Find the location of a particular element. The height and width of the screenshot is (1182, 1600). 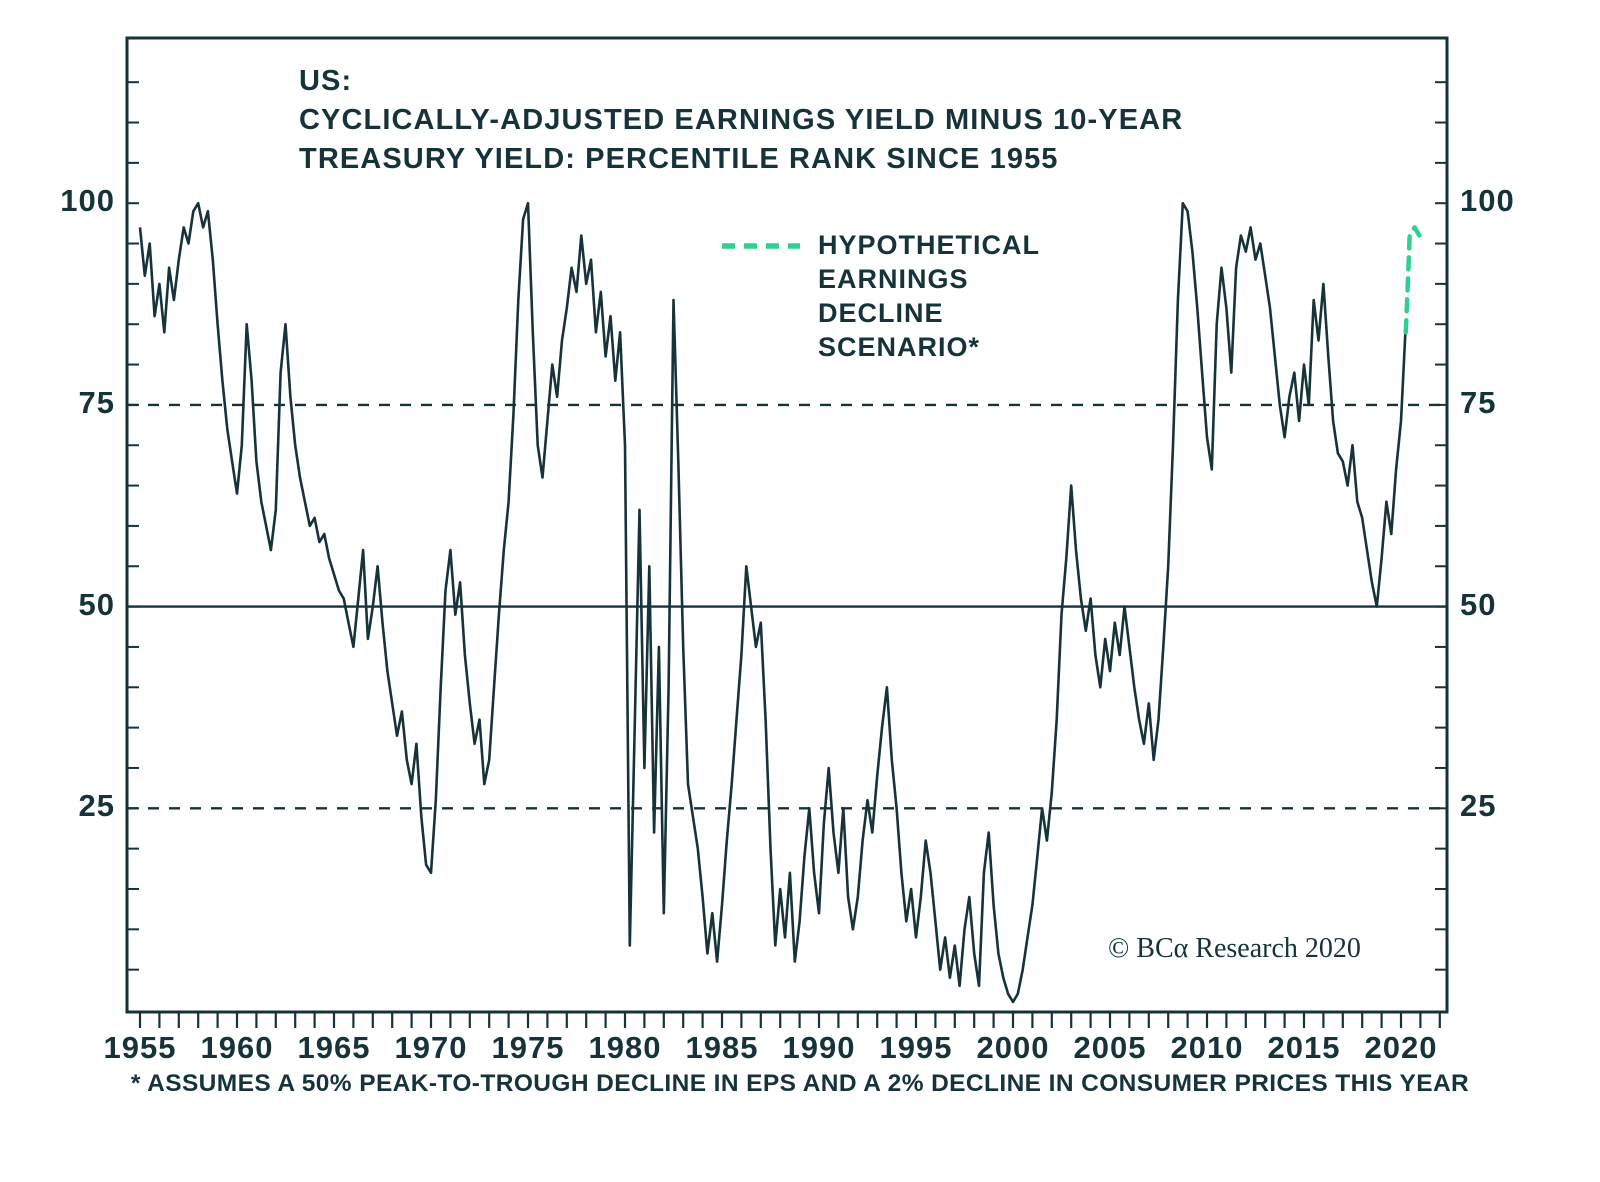

x-axis-label-2010: 2010 is located at coordinates (1207, 1047).